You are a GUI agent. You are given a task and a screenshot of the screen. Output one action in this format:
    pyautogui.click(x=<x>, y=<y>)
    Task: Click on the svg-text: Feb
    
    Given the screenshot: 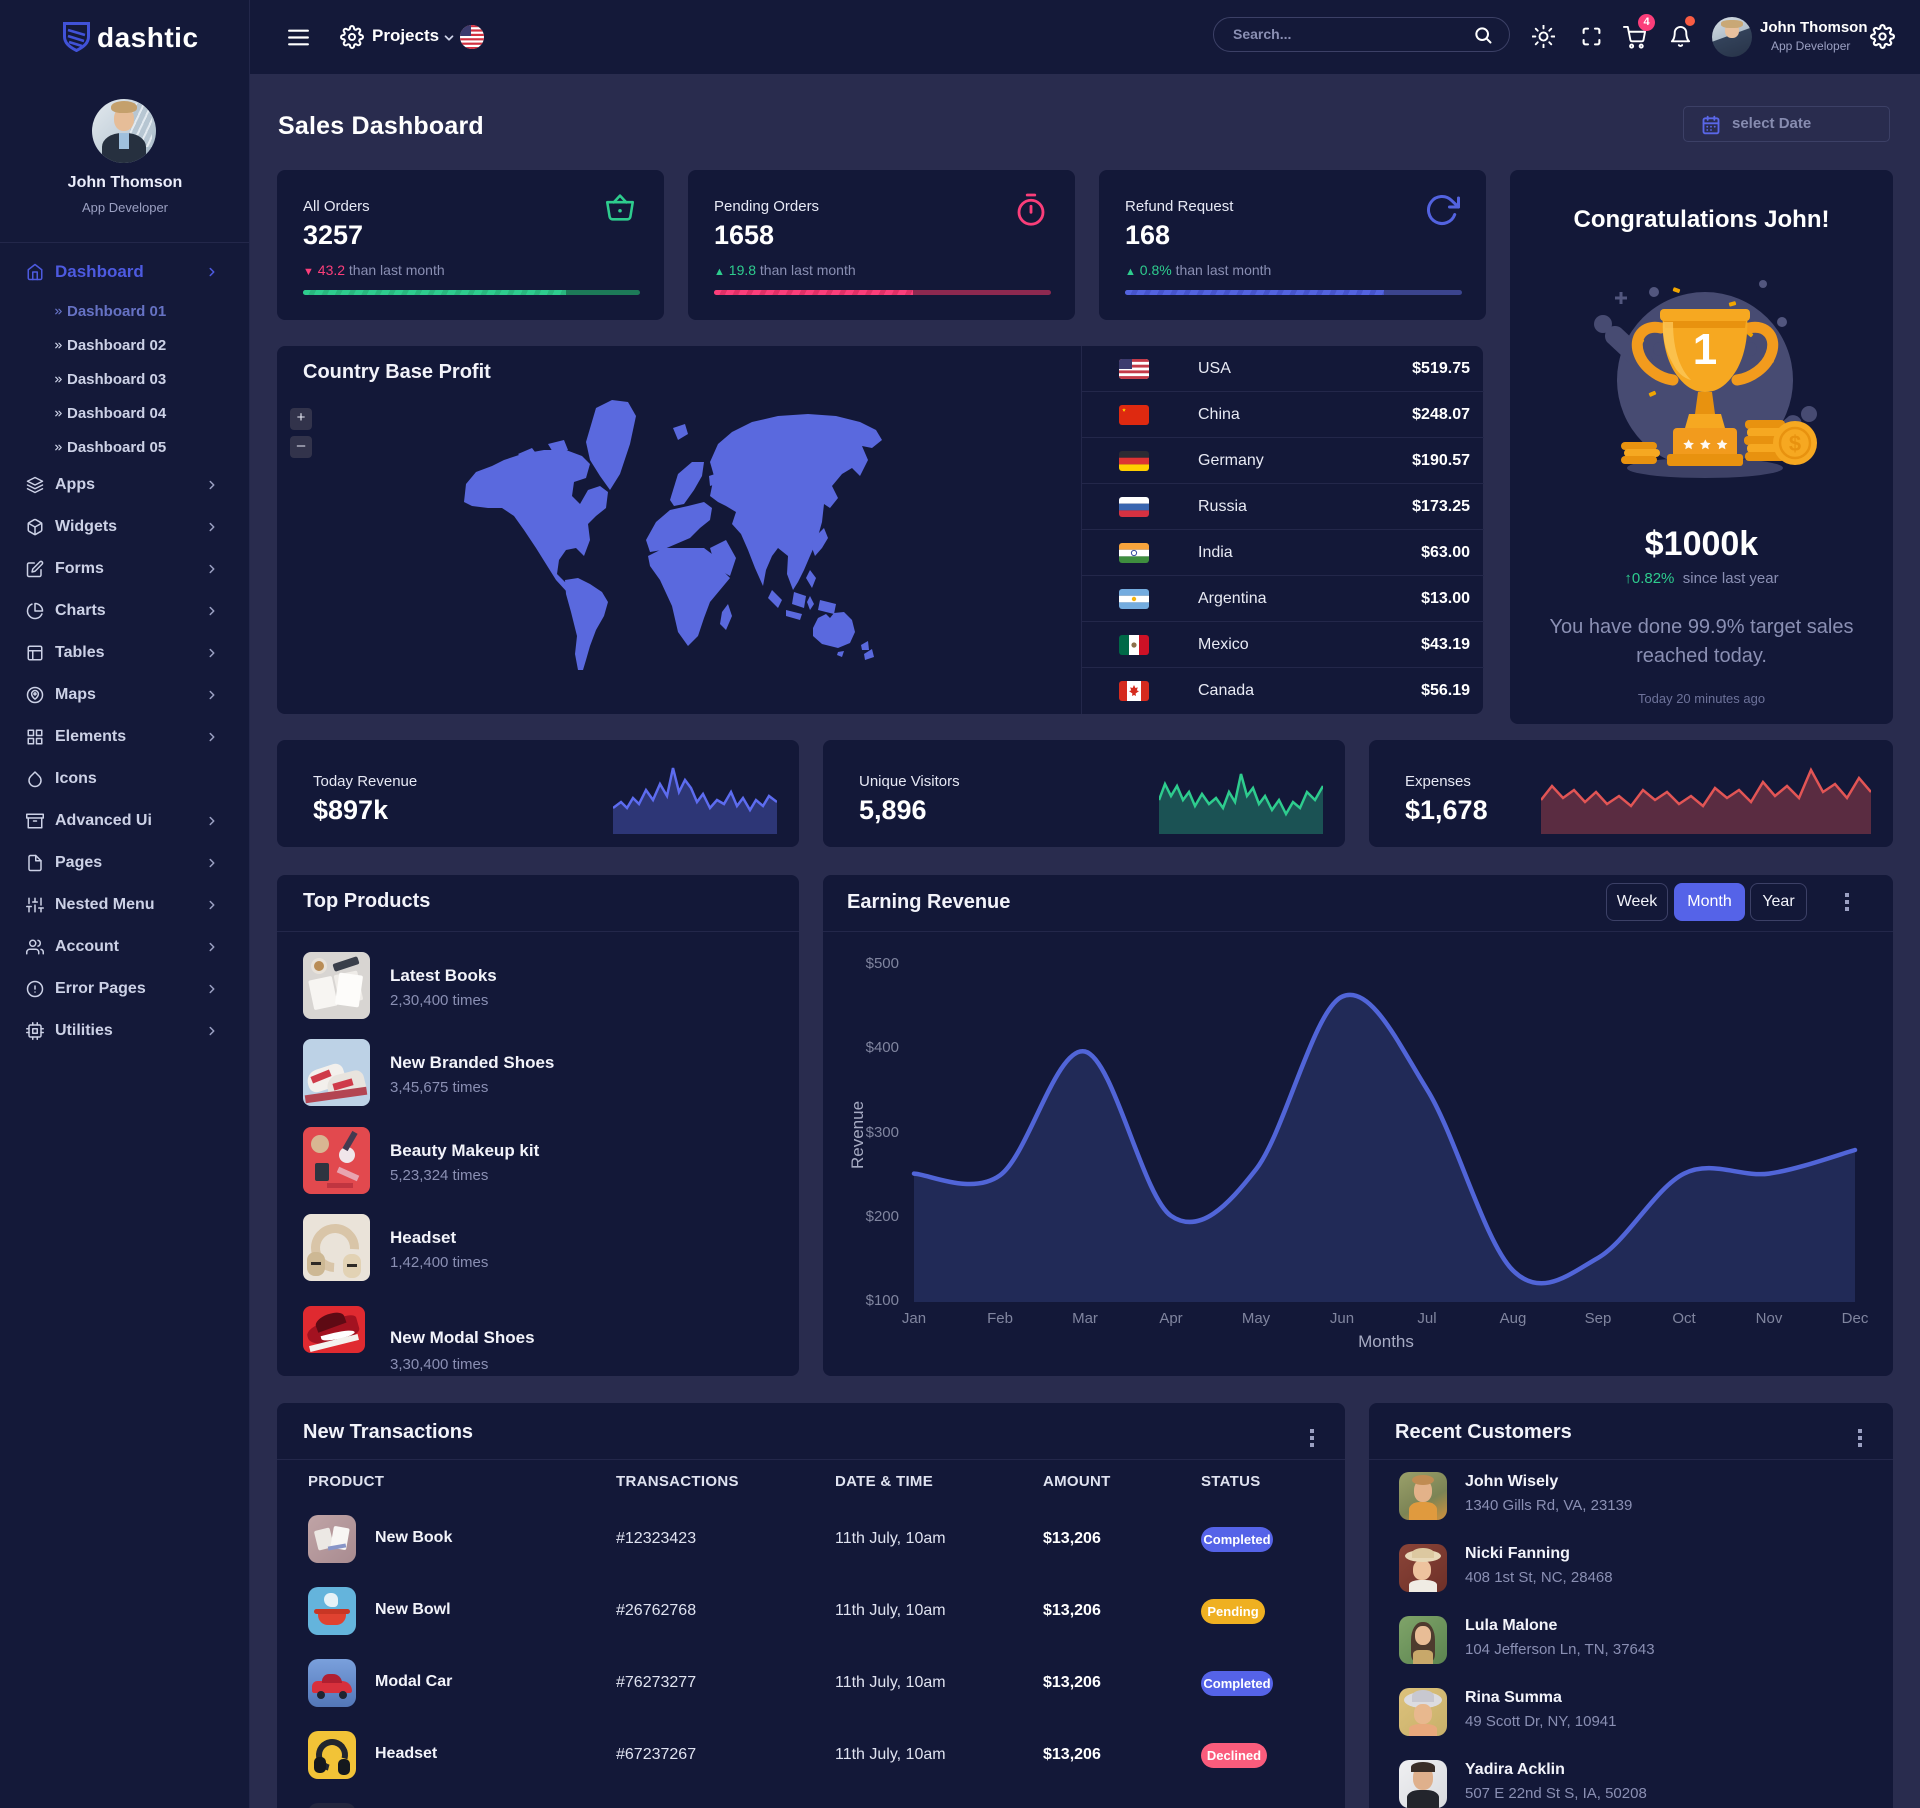 What is the action you would take?
    pyautogui.click(x=1000, y=1318)
    